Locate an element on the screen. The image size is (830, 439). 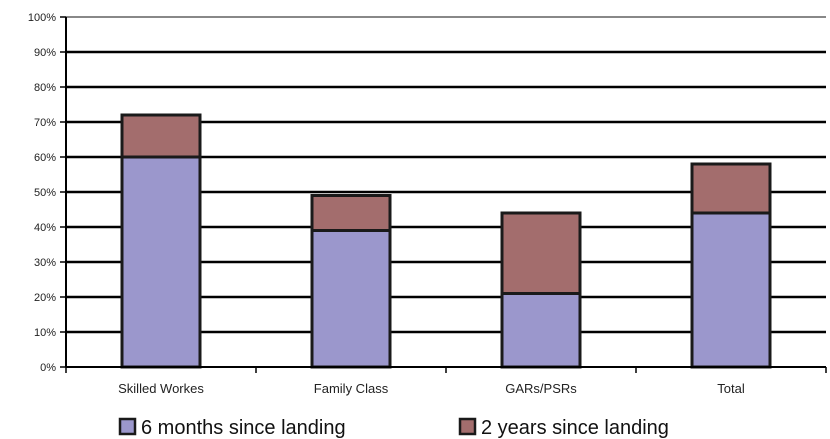
y-tick-label: 0% is located at coordinates (48, 368).